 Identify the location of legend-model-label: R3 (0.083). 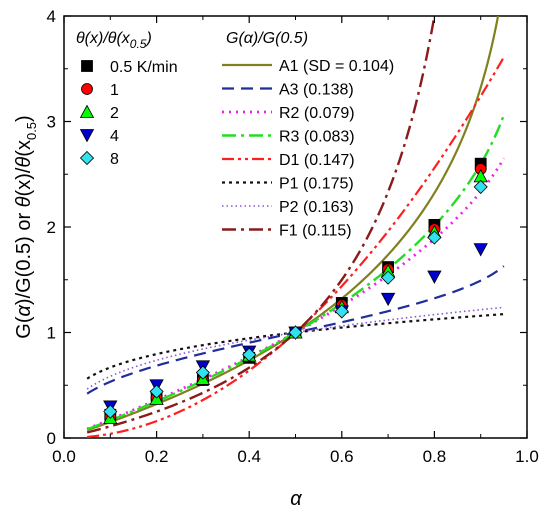
(317, 137).